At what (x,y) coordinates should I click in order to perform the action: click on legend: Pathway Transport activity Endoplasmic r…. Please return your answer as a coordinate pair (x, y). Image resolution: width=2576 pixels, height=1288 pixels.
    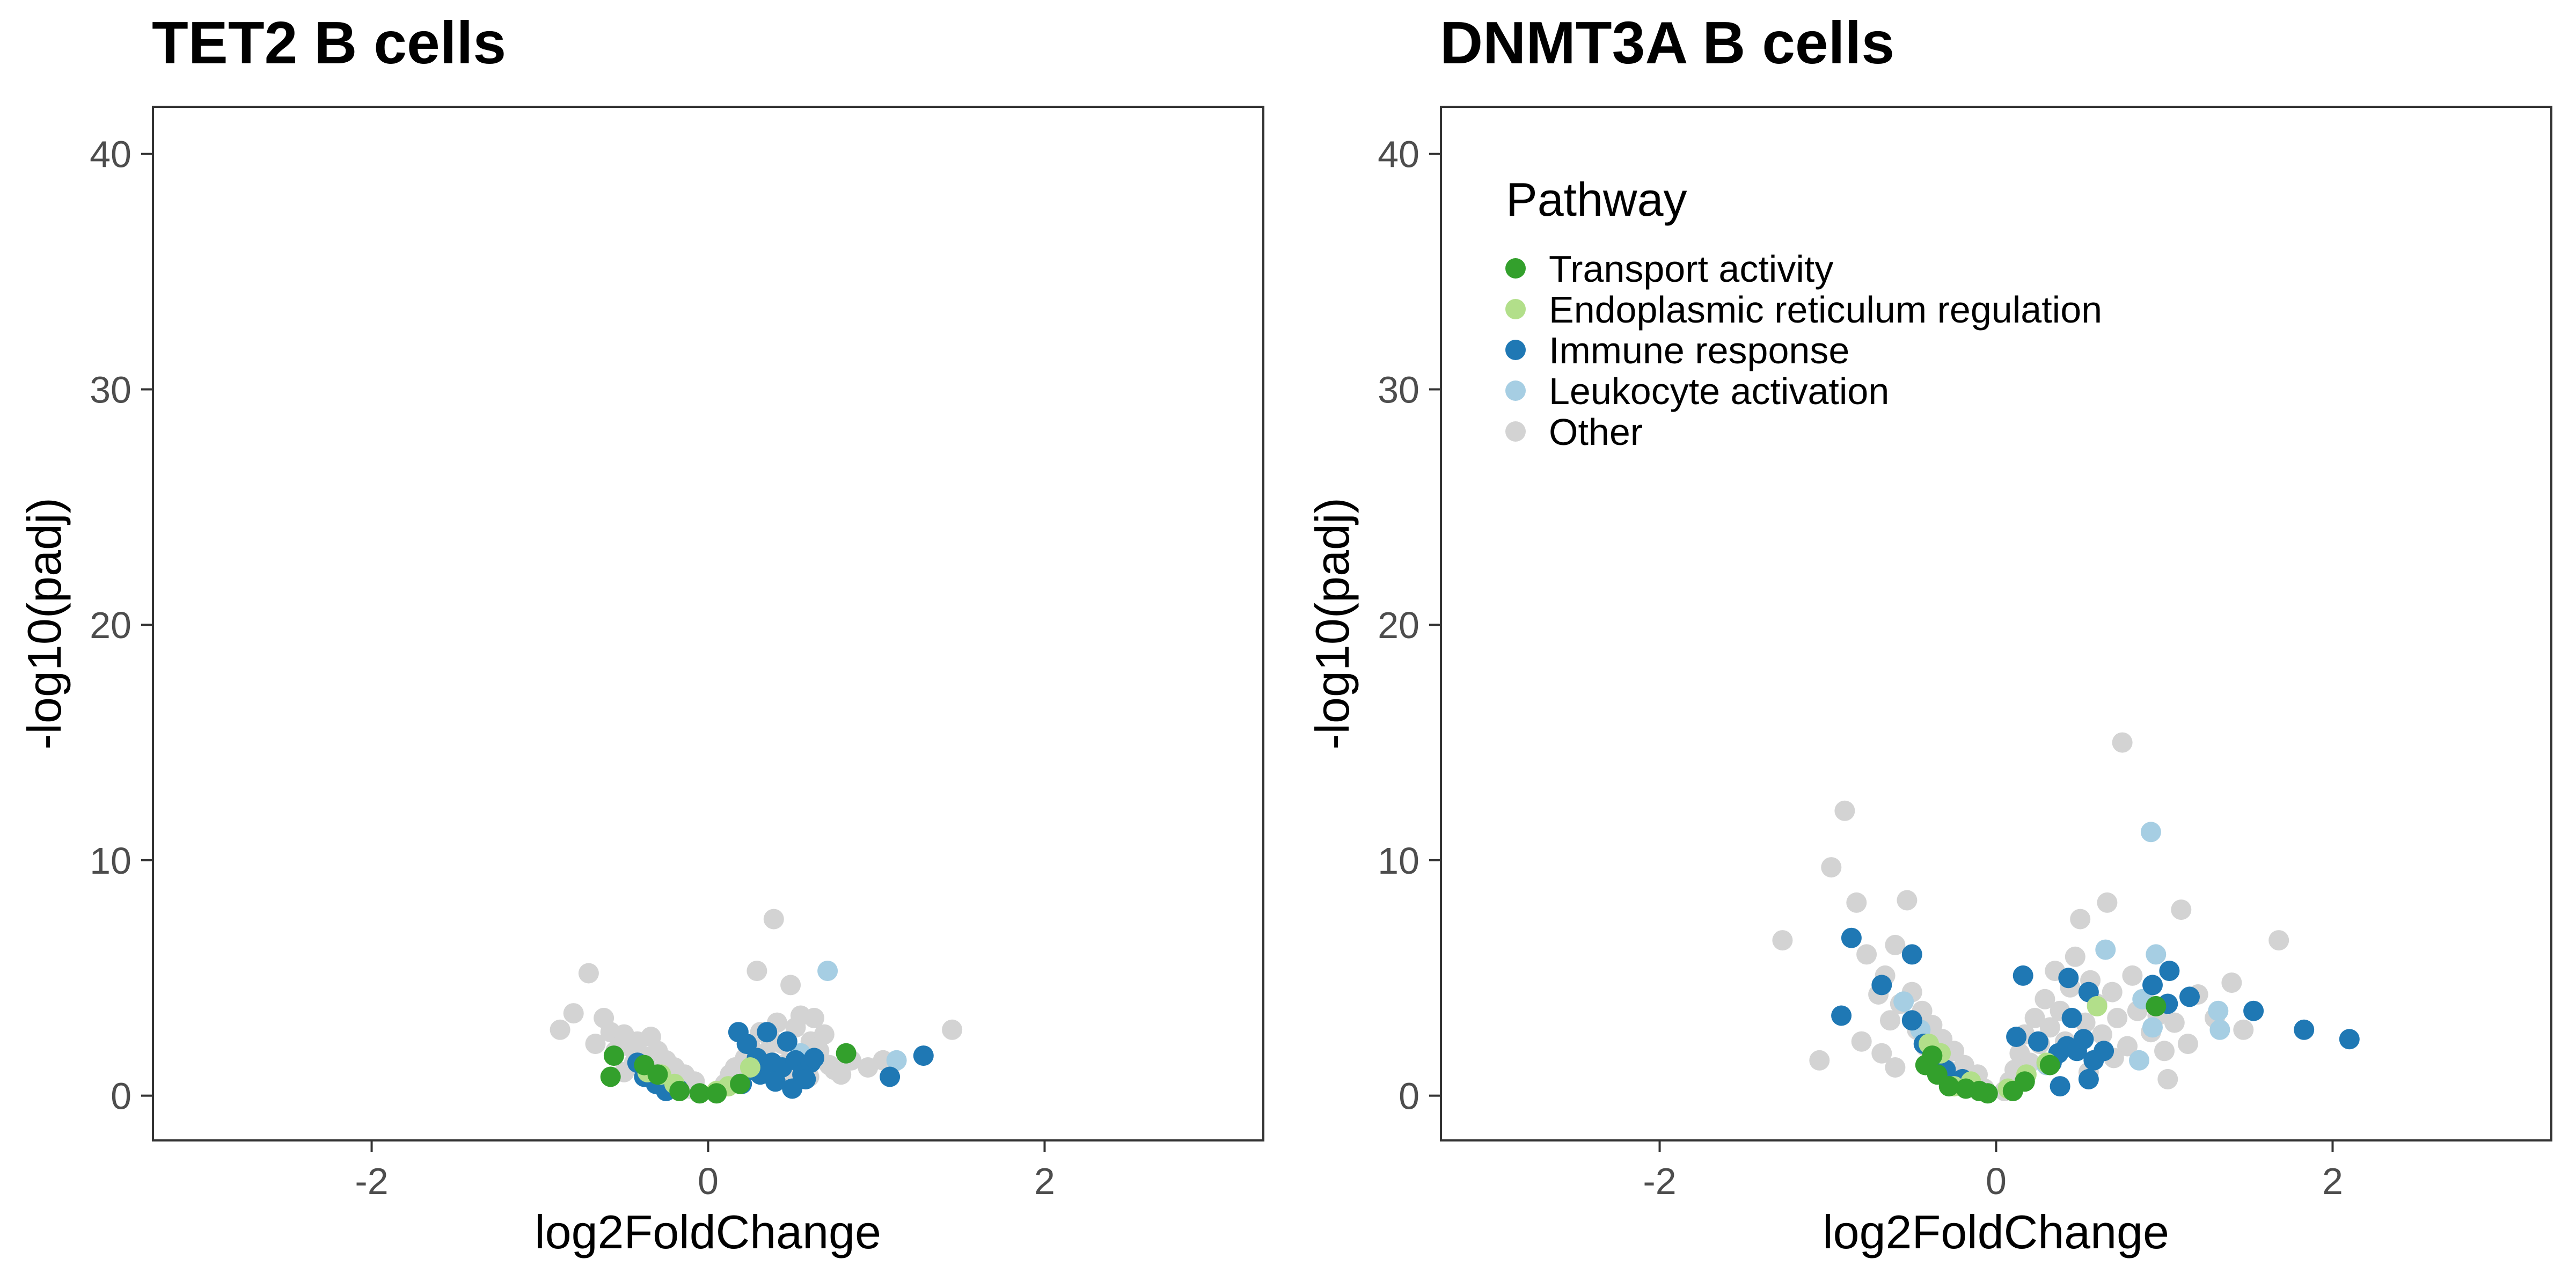
    Looking at the image, I should click on (1803, 313).